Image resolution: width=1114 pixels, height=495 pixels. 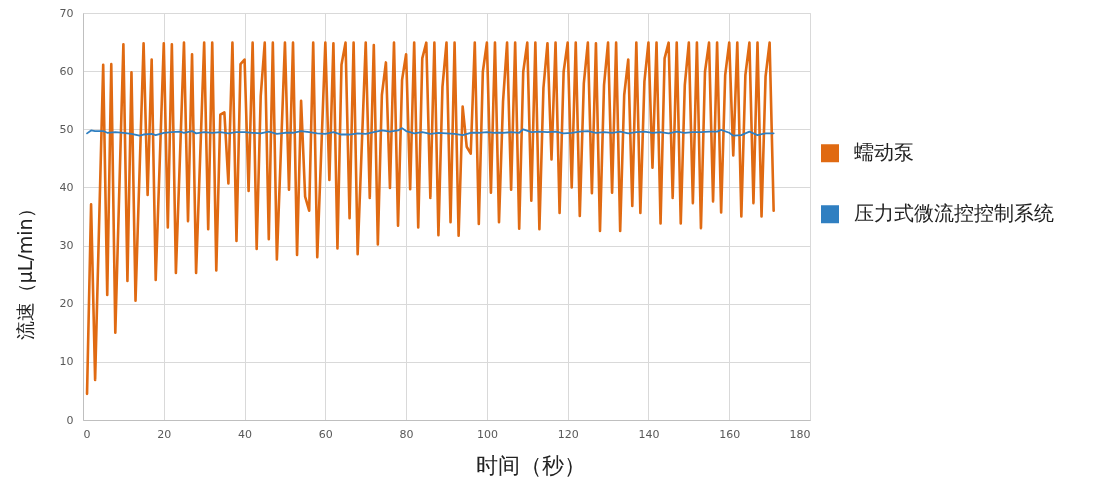 I want to click on legend-label: 压力式微流控控制系统, so click(x=954, y=213).